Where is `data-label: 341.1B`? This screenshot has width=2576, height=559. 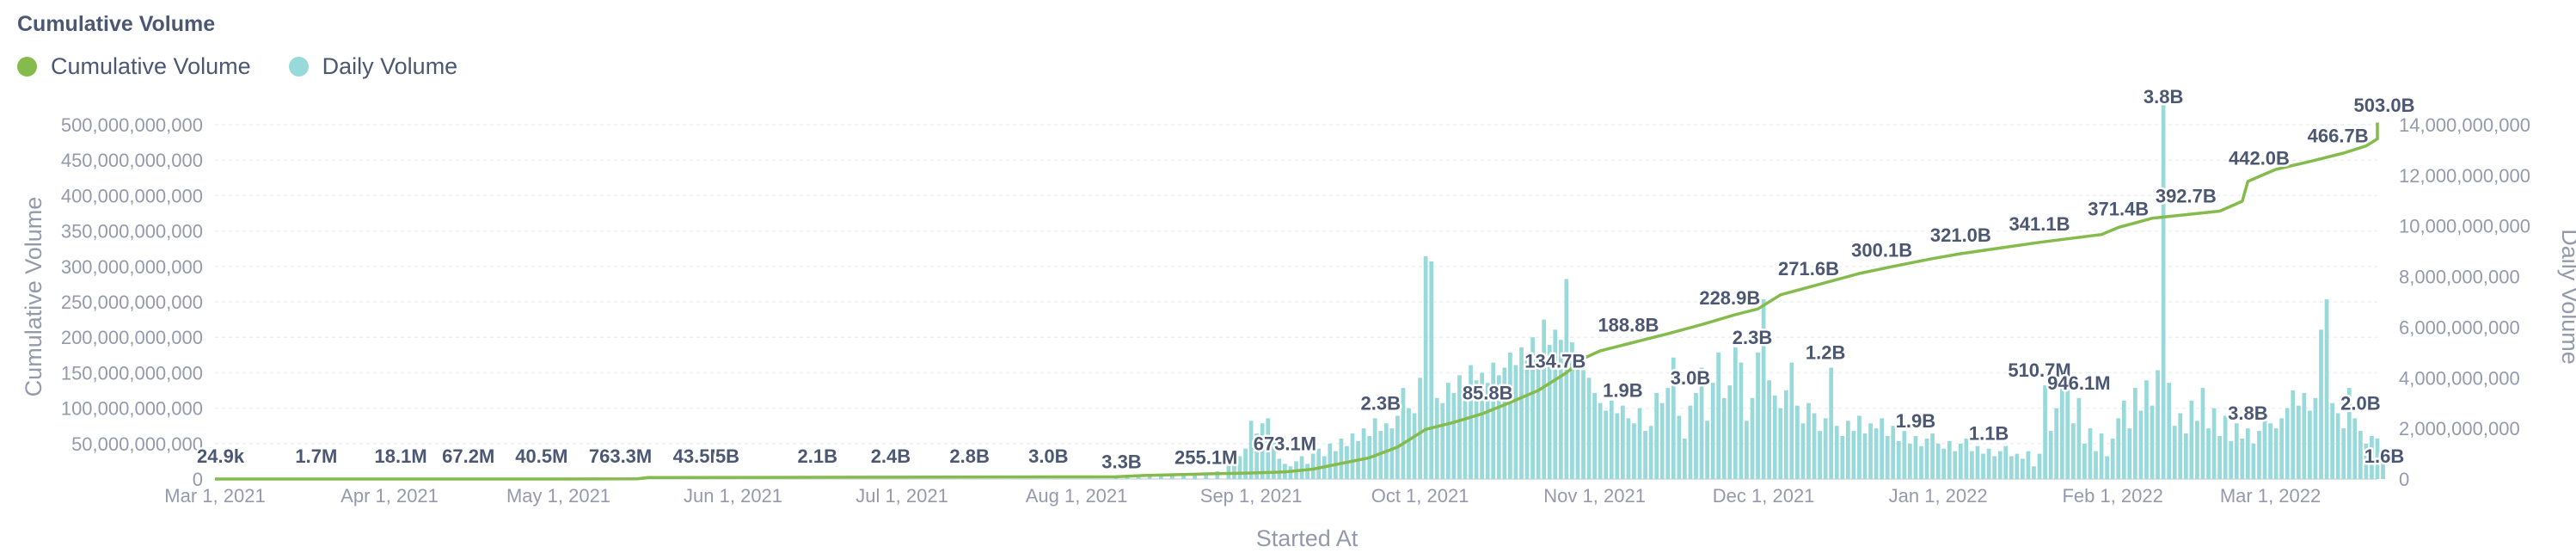 data-label: 341.1B is located at coordinates (2039, 224).